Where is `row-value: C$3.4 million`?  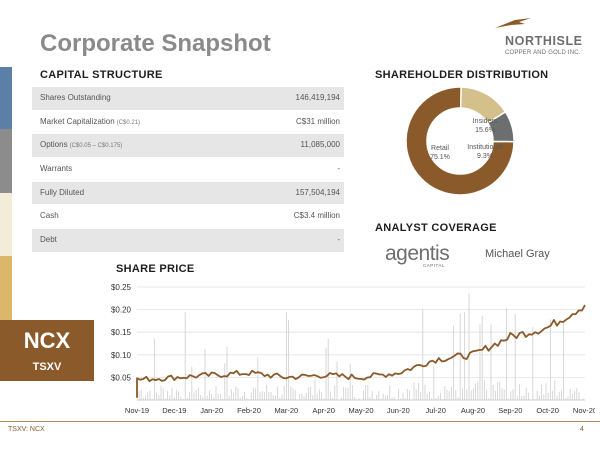
row-value: C$3.4 million is located at coordinates (316, 216).